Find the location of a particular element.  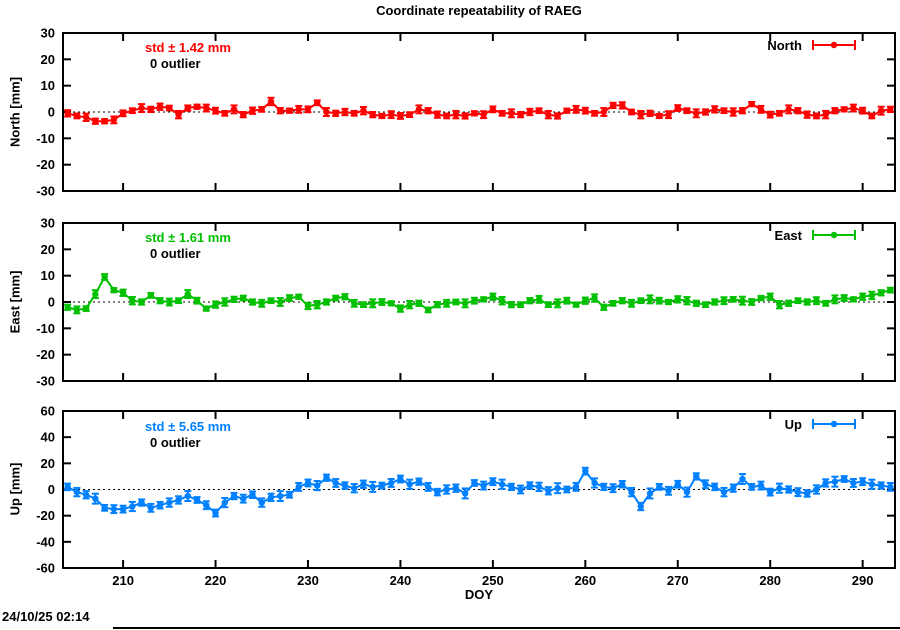

svg-text: 290 is located at coordinates (863, 580).